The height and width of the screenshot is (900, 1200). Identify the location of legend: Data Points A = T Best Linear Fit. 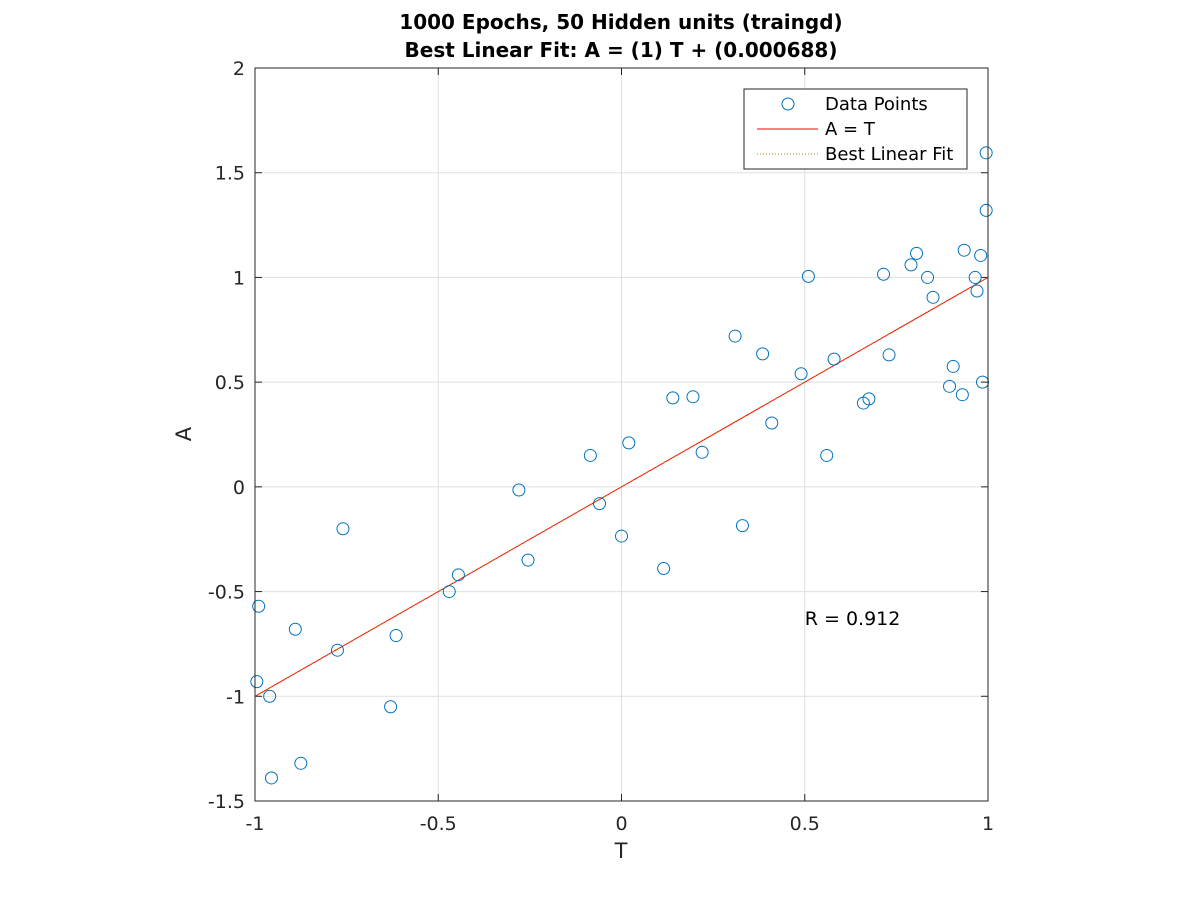
(855, 129).